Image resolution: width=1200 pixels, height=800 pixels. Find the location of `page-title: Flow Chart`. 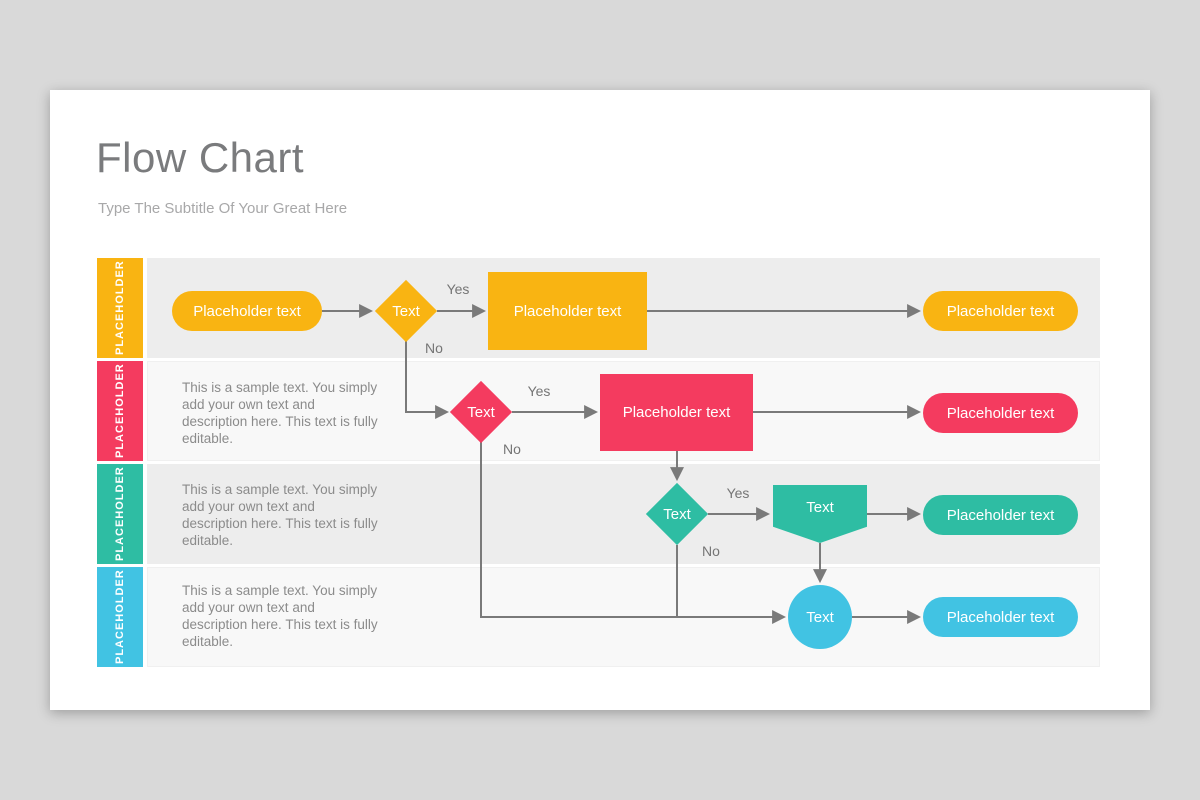

page-title: Flow Chart is located at coordinates (200, 157).